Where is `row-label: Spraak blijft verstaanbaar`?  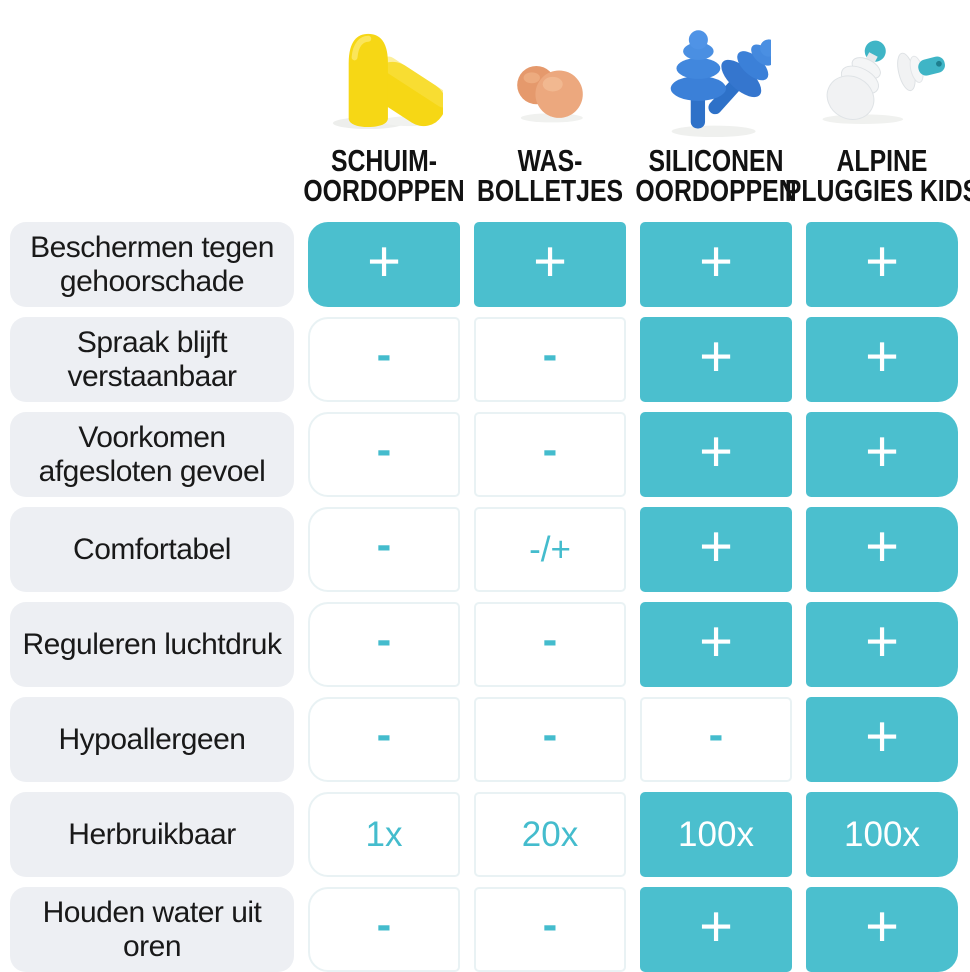
row-label: Spraak blijft verstaanbaar is located at coordinates (152, 359).